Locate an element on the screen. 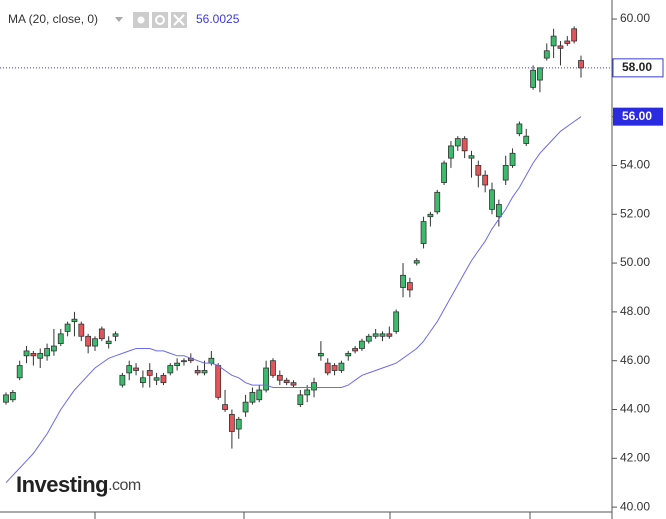  dropdown-icon is located at coordinates (119, 19).